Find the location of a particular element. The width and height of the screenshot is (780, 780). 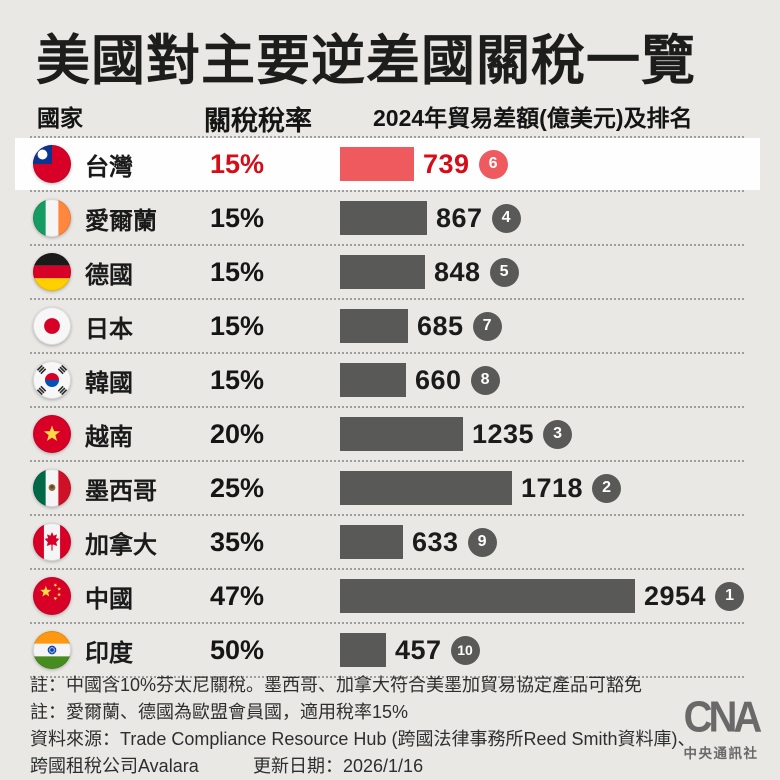

table-row: 德國 15% 848 5 is located at coordinates (387, 273).